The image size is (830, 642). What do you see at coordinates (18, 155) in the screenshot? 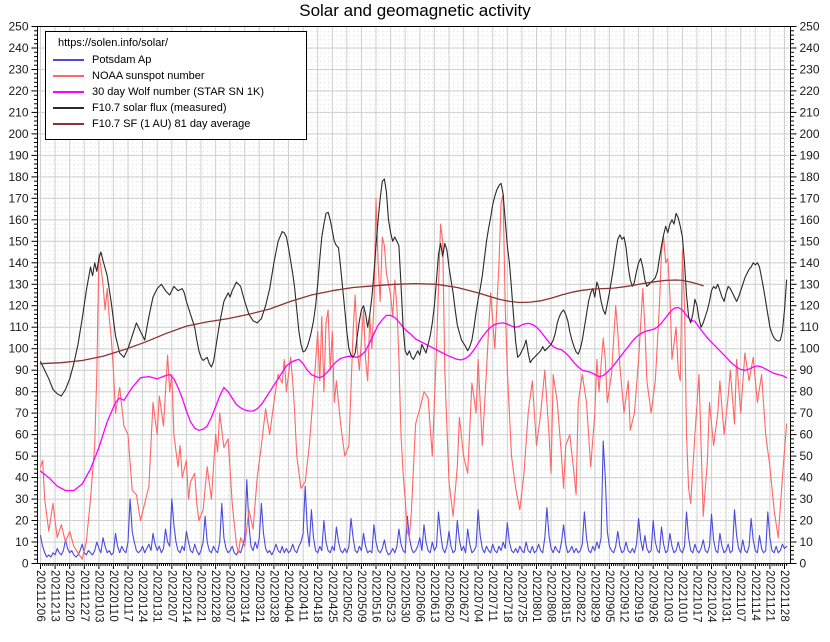
I see `y-tick-label: 190` at bounding box center [18, 155].